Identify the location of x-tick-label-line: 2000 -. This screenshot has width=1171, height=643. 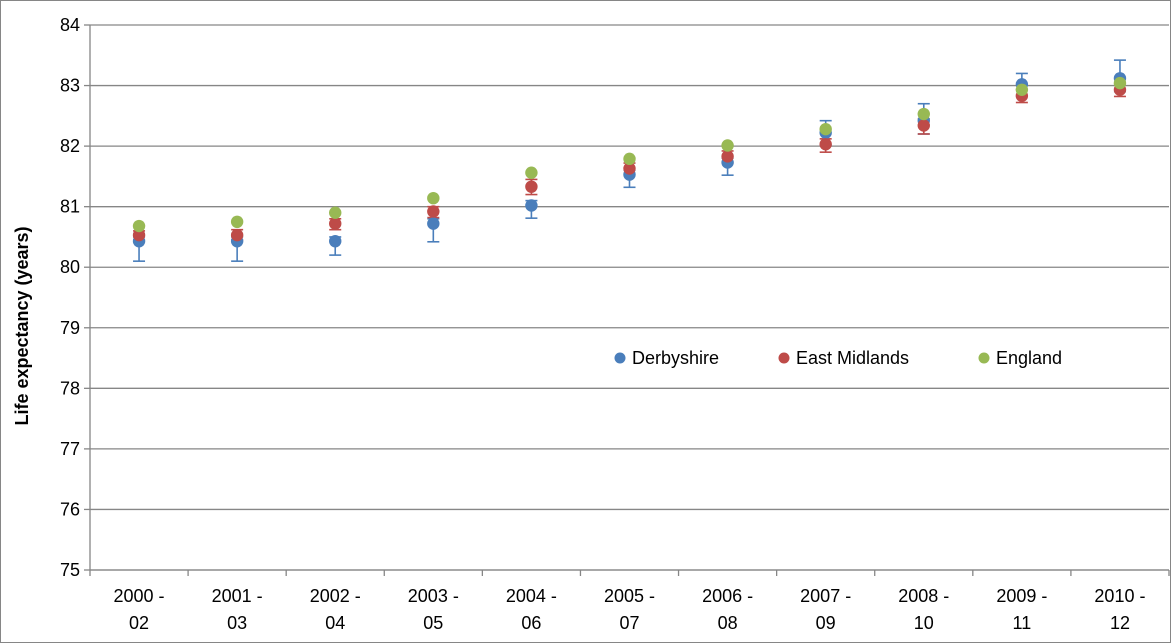
(139, 596).